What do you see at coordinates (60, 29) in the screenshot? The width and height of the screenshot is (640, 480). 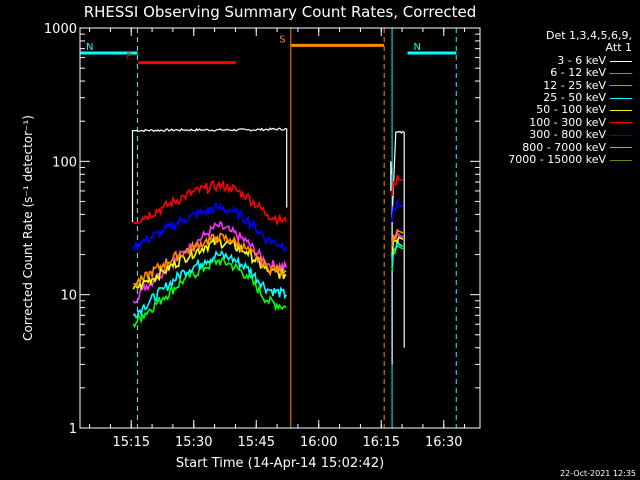 I see `y-tick-label-3: 1000` at bounding box center [60, 29].